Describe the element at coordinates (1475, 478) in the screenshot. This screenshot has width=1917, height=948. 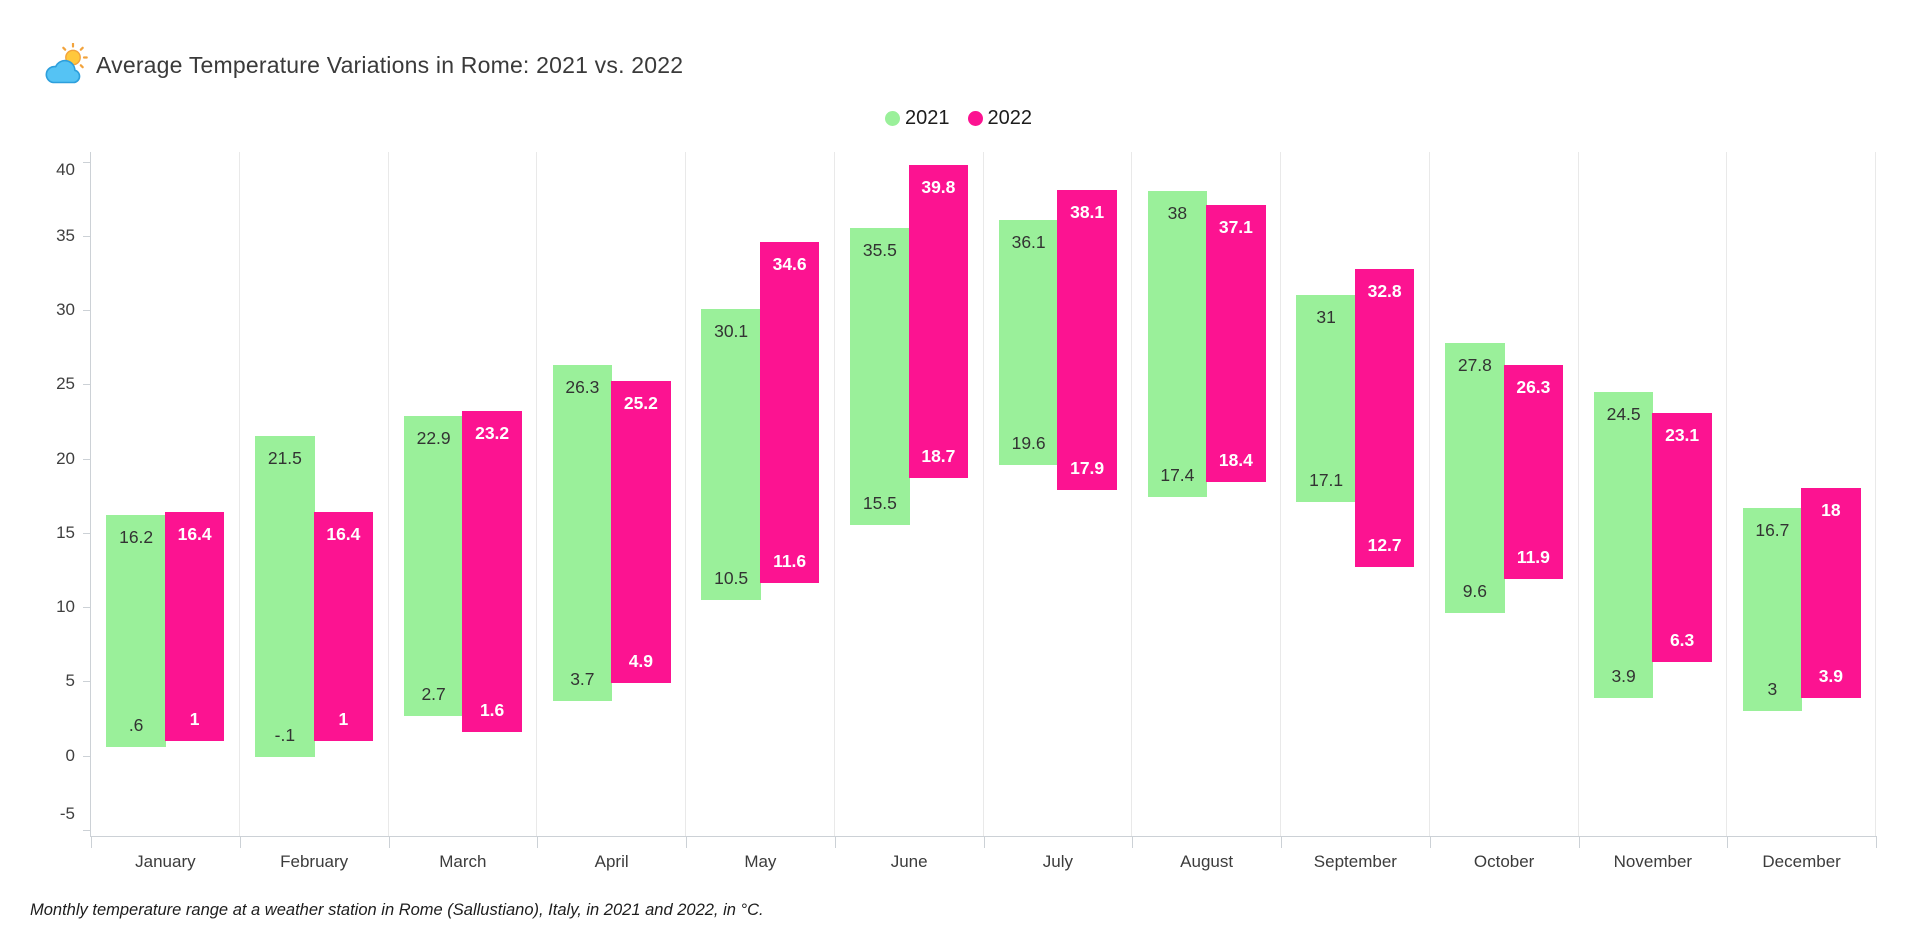
I see `bar-2021-october: 27.8 9.6` at that location.